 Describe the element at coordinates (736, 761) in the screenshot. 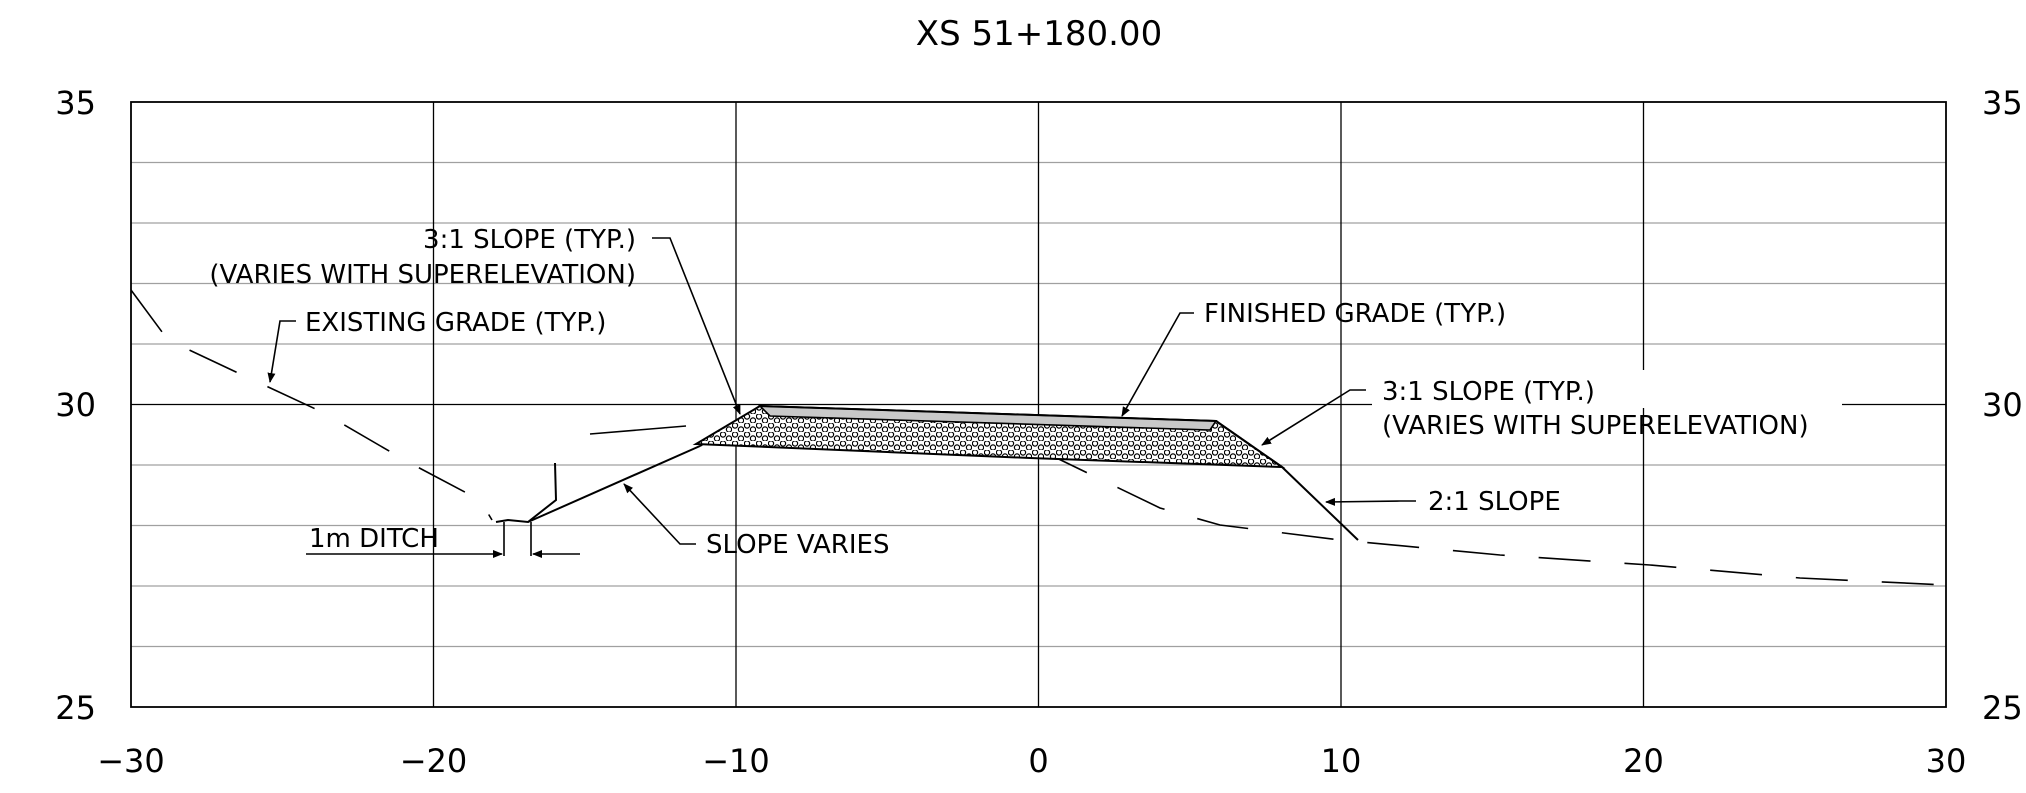

I see `x-tick-label: −10` at that location.